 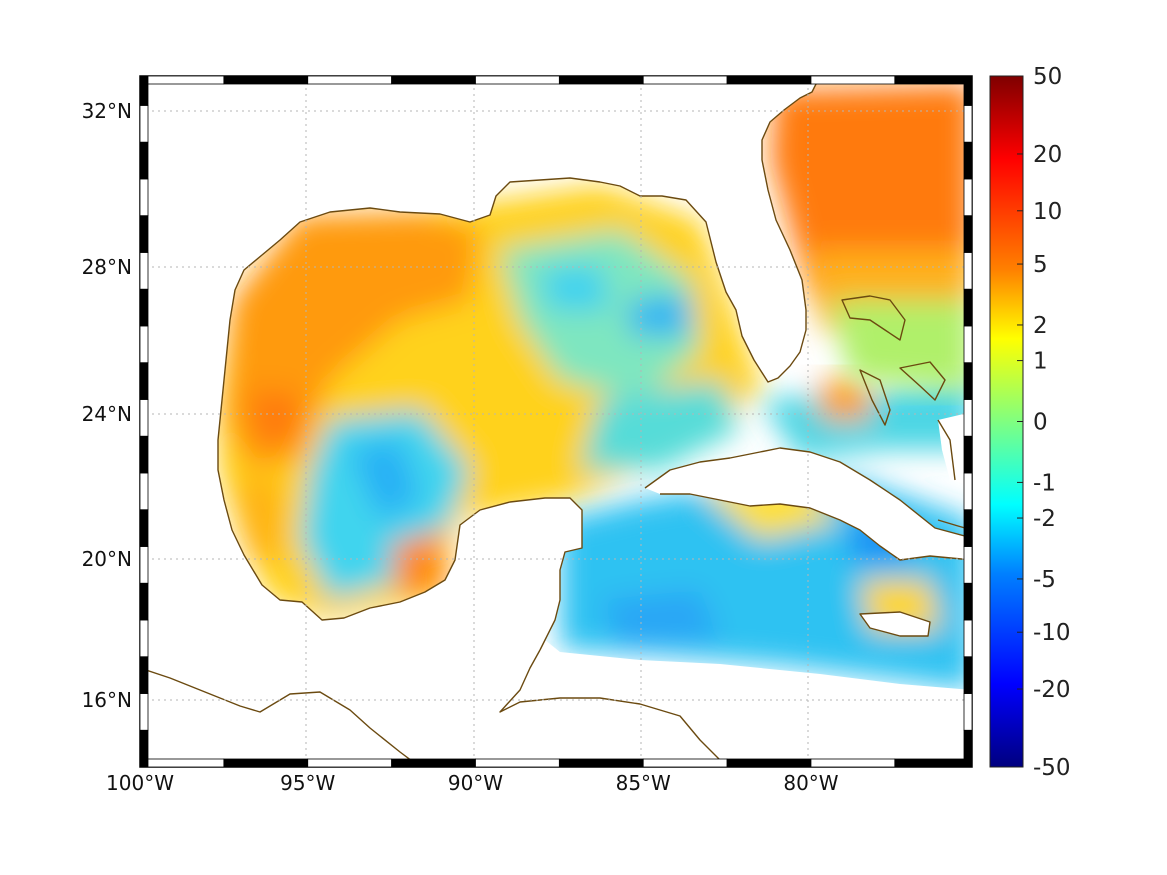 What do you see at coordinates (1040, 362) in the screenshot?
I see `colorbar-tick-label: 1` at bounding box center [1040, 362].